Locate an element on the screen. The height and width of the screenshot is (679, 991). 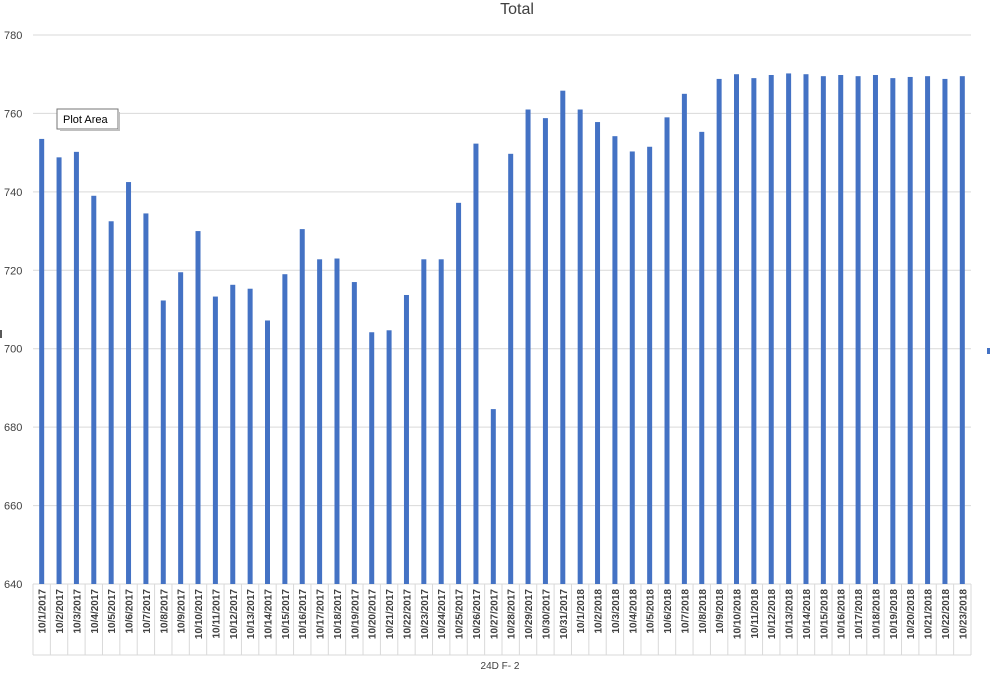
x-tick-label: 10/12/2017 is located at coordinates (234, 614).